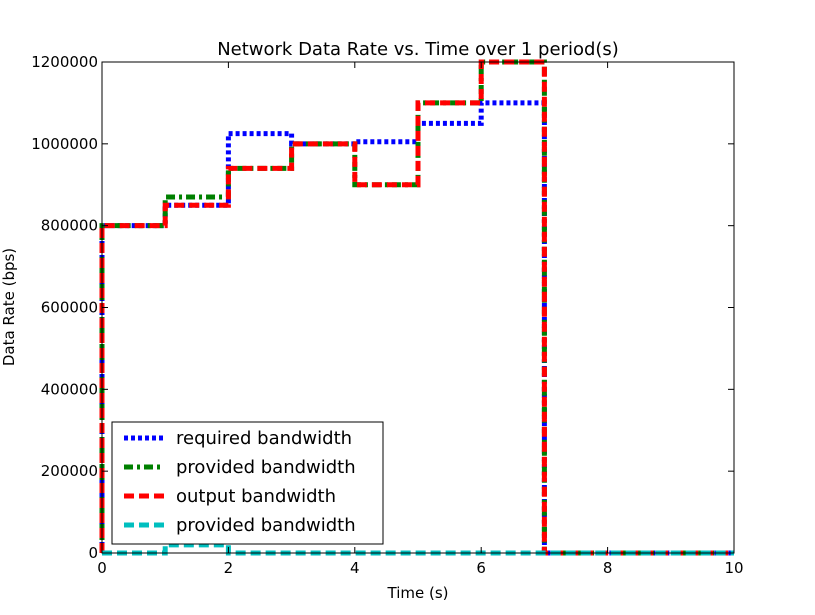  I want to click on y-tick-label: 600000, so click(69, 308).